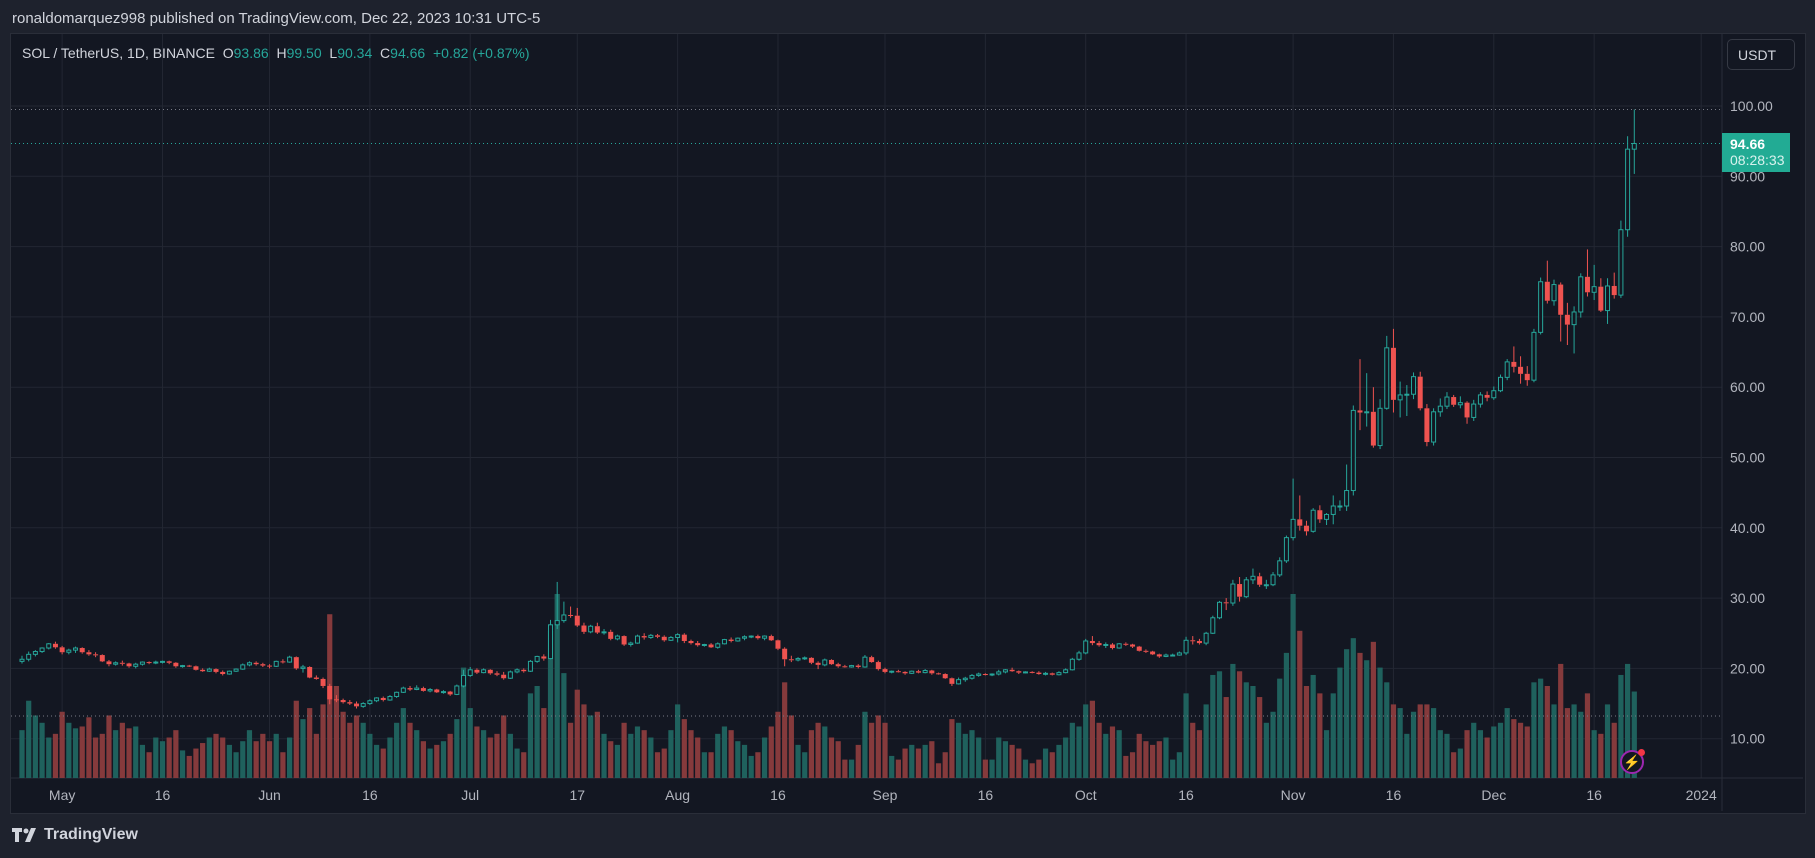 The height and width of the screenshot is (858, 1815). I want to click on tradingview-logo-icon, so click(24, 835).